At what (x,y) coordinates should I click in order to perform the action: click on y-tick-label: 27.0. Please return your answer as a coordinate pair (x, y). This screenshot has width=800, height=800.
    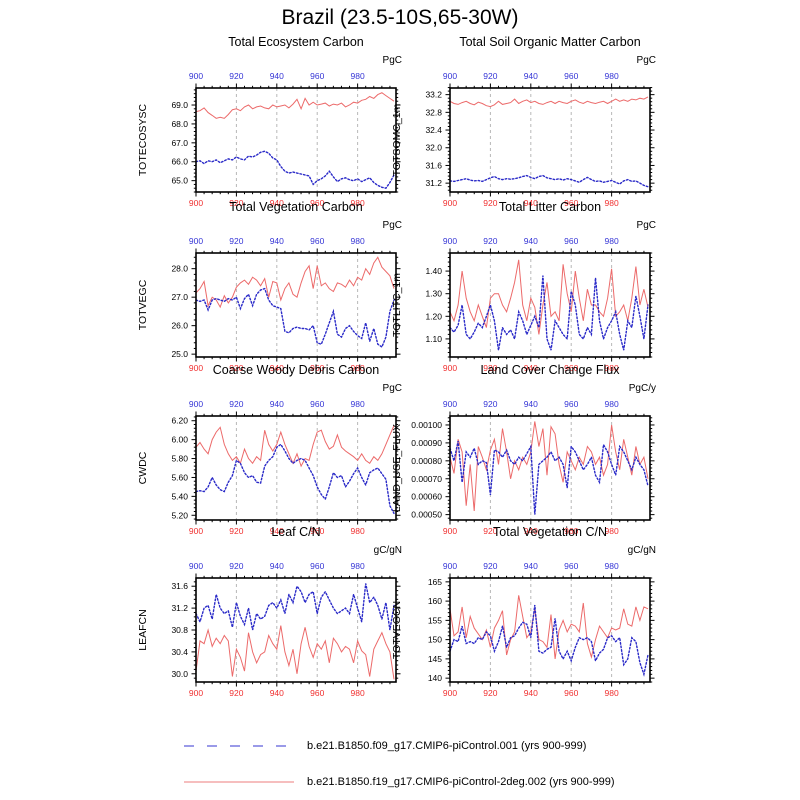
    Looking at the image, I should click on (179, 297).